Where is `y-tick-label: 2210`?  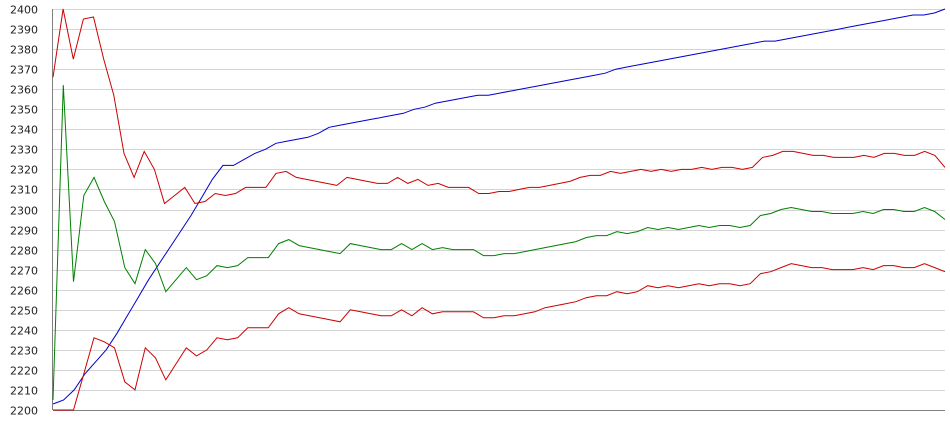
y-tick-label: 2210 is located at coordinates (24, 391).